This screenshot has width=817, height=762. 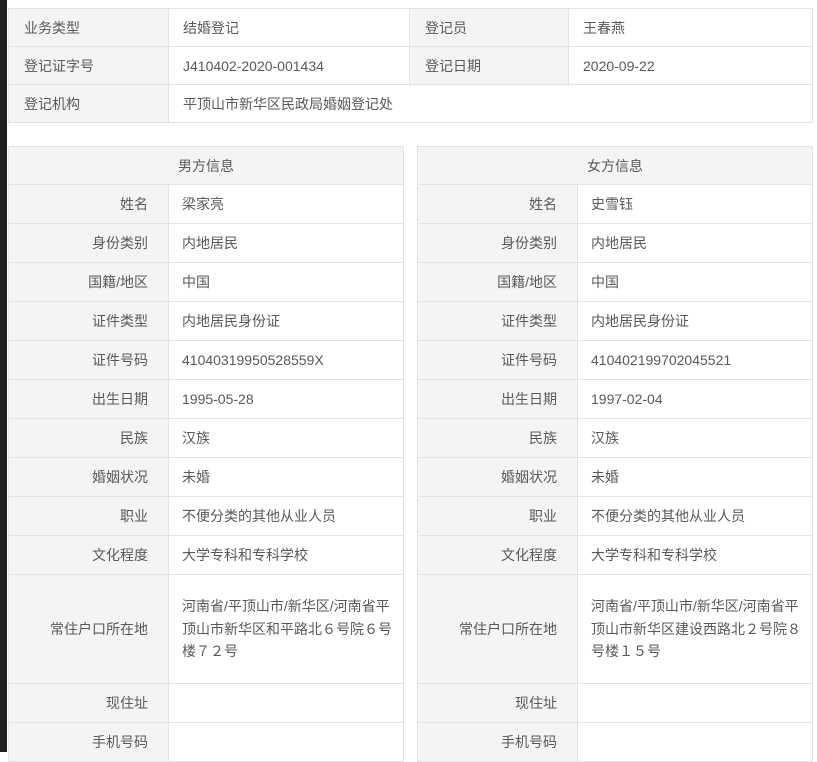 What do you see at coordinates (3, 376) in the screenshot?
I see `dark-edge-strip` at bounding box center [3, 376].